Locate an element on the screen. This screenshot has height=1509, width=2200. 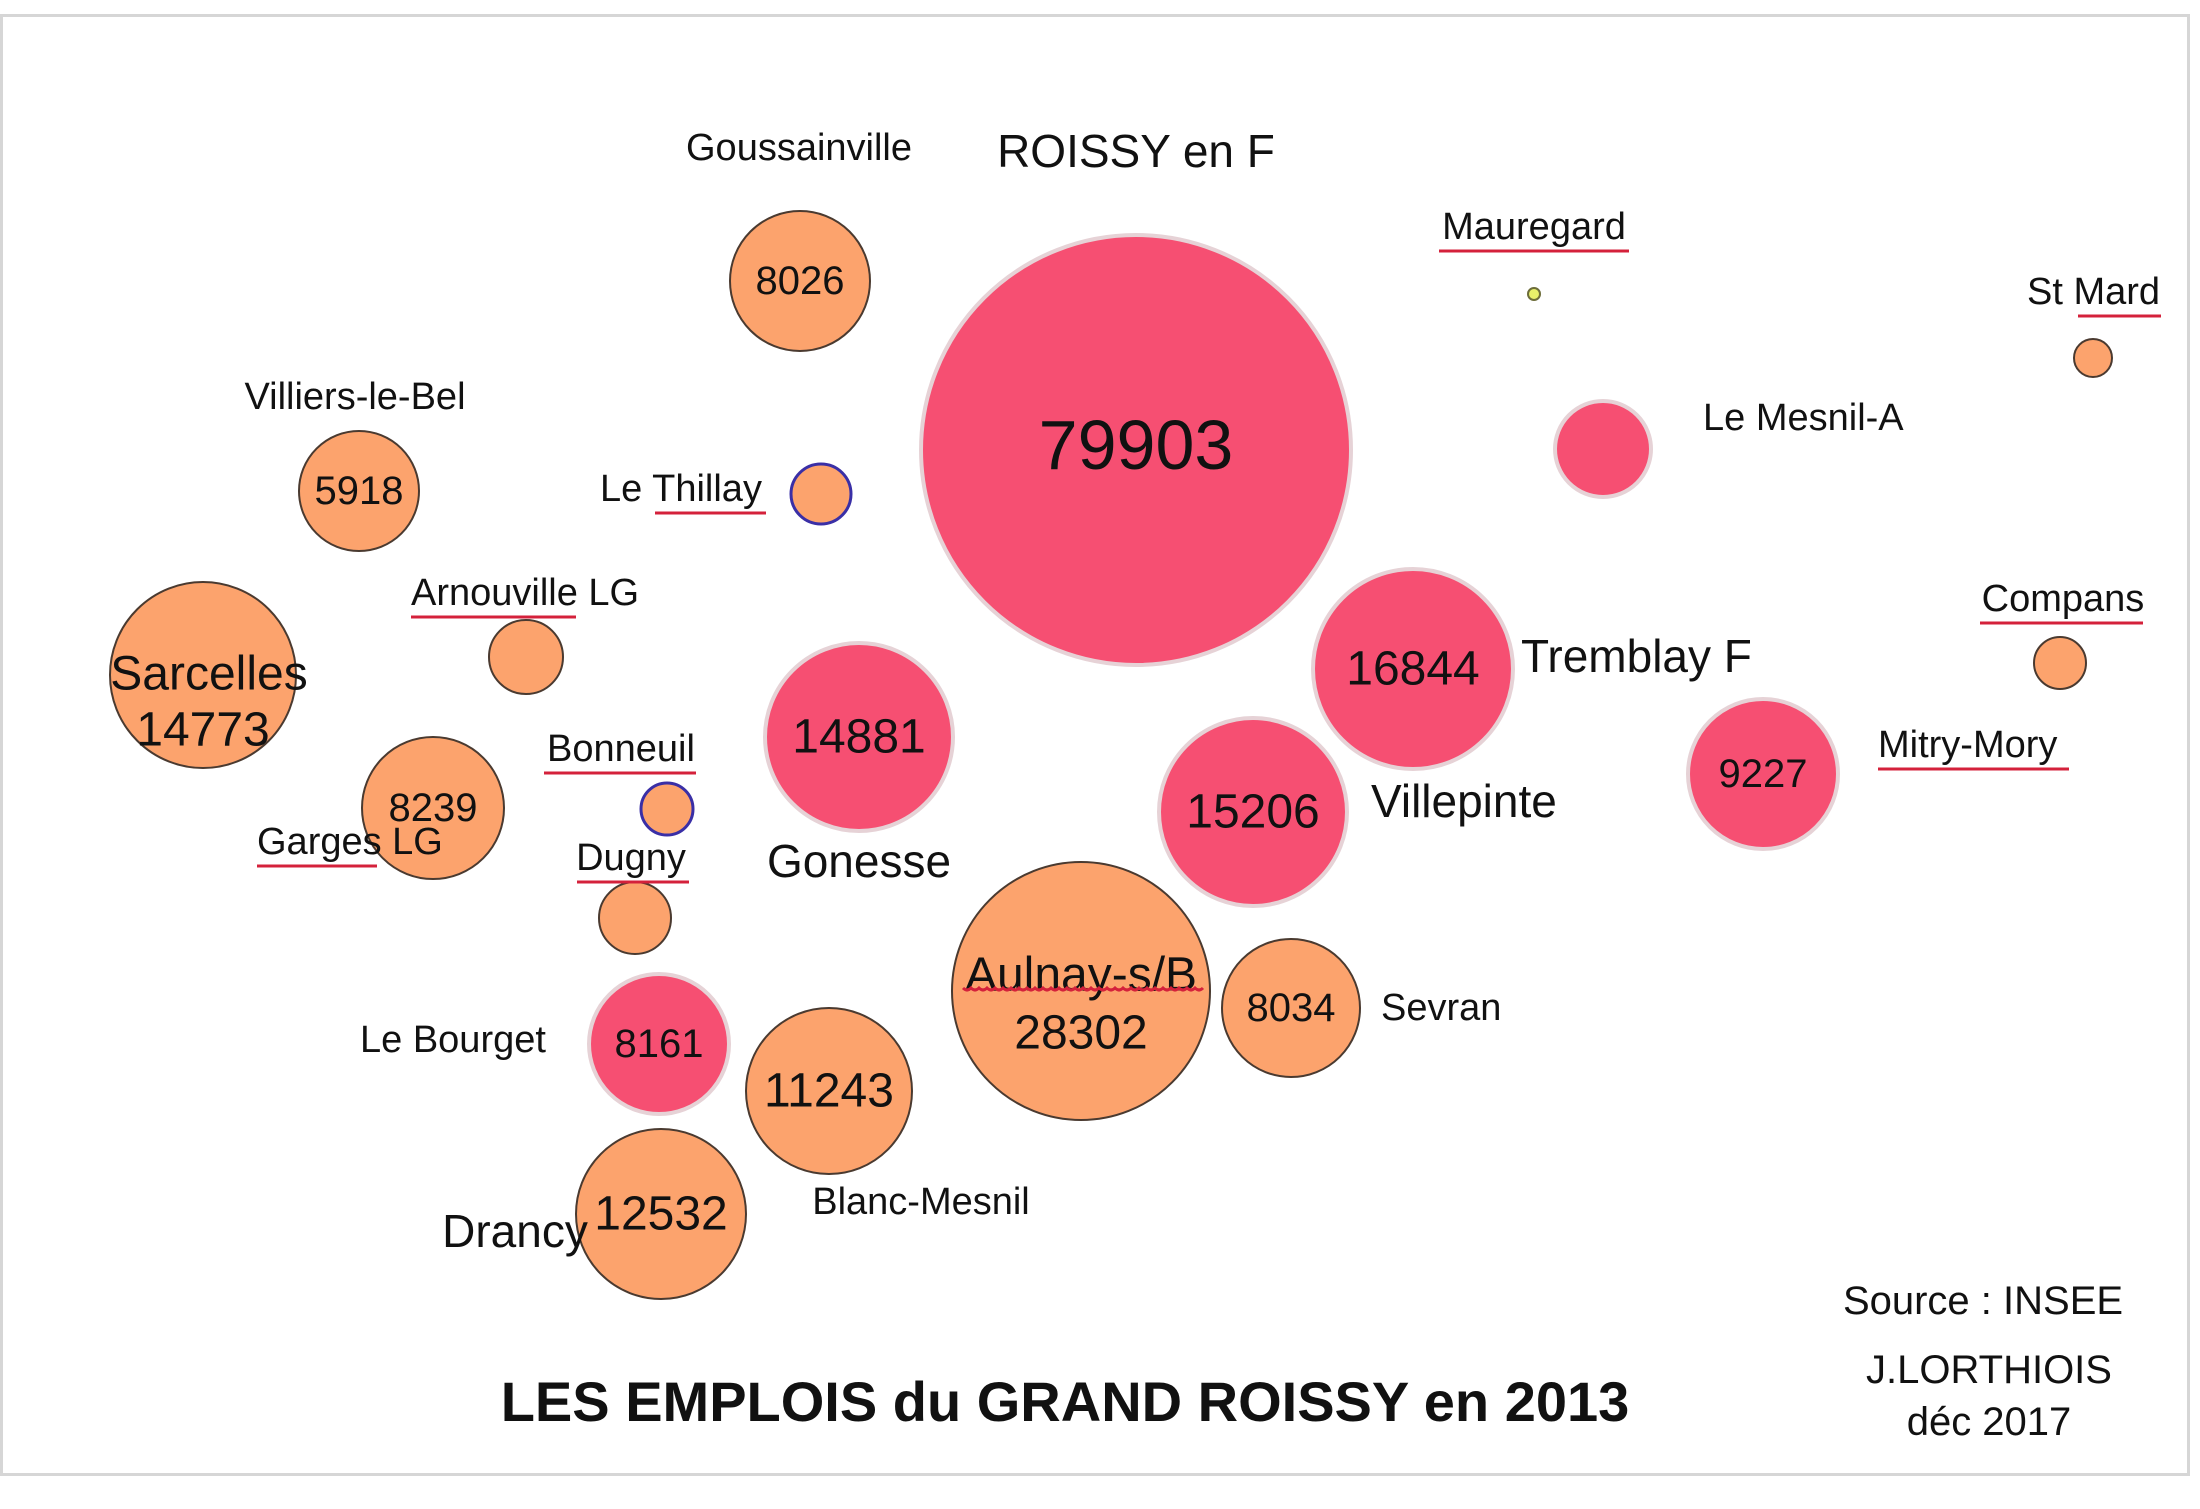
bubble-value-mitry-mory: 9227 is located at coordinates (1763, 774).